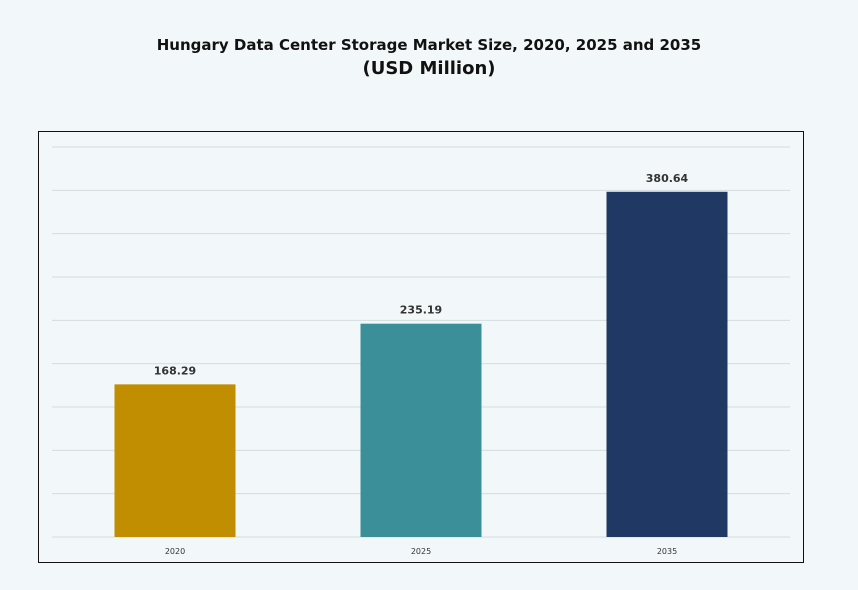  Describe the element at coordinates (421, 551) in the screenshot. I see `x-tick-label-2025: 2025` at that location.